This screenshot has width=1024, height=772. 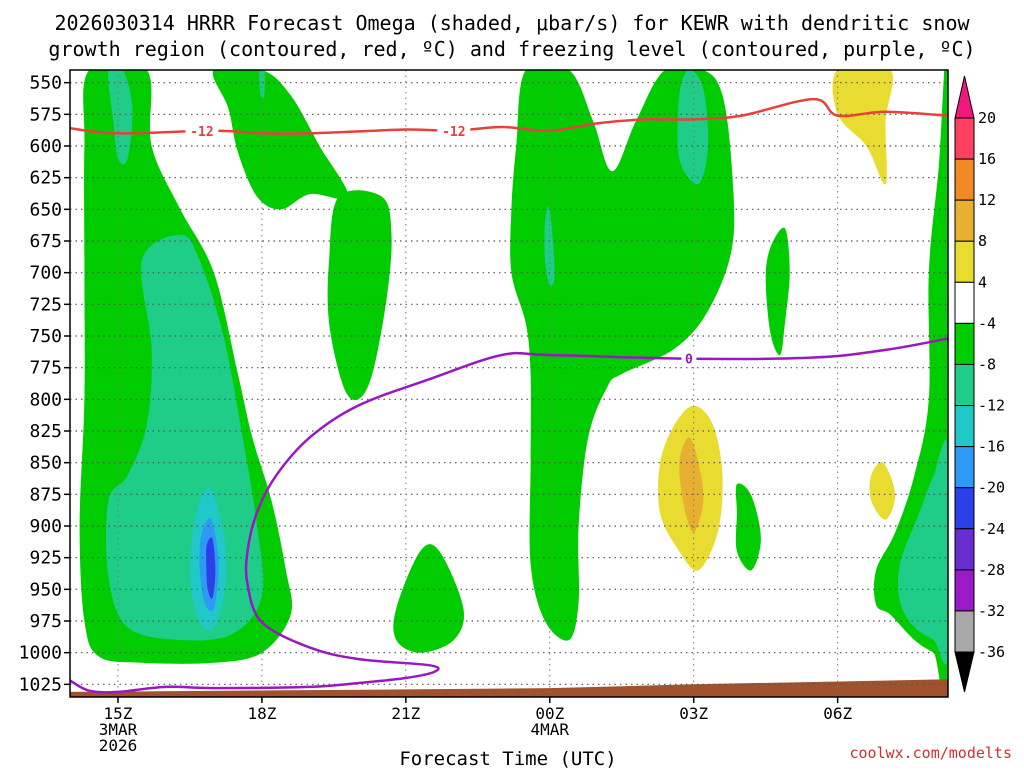 What do you see at coordinates (550, 729) in the screenshot?
I see `x-tick-label-4mar: 4MAR` at bounding box center [550, 729].